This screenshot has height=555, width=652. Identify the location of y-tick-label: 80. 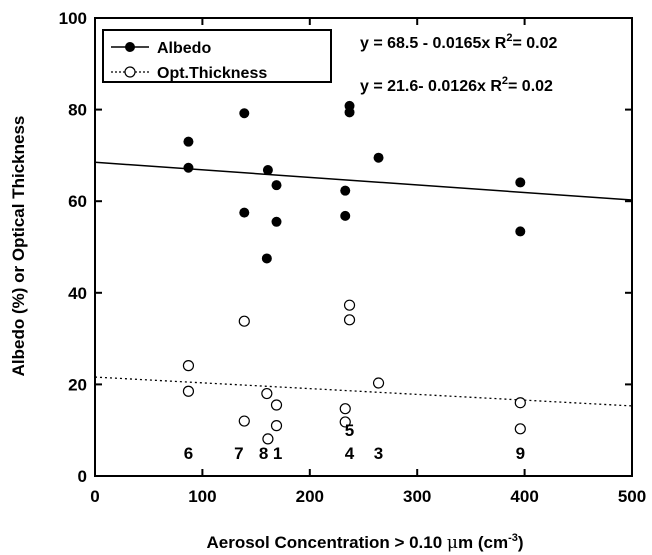
(77, 110).